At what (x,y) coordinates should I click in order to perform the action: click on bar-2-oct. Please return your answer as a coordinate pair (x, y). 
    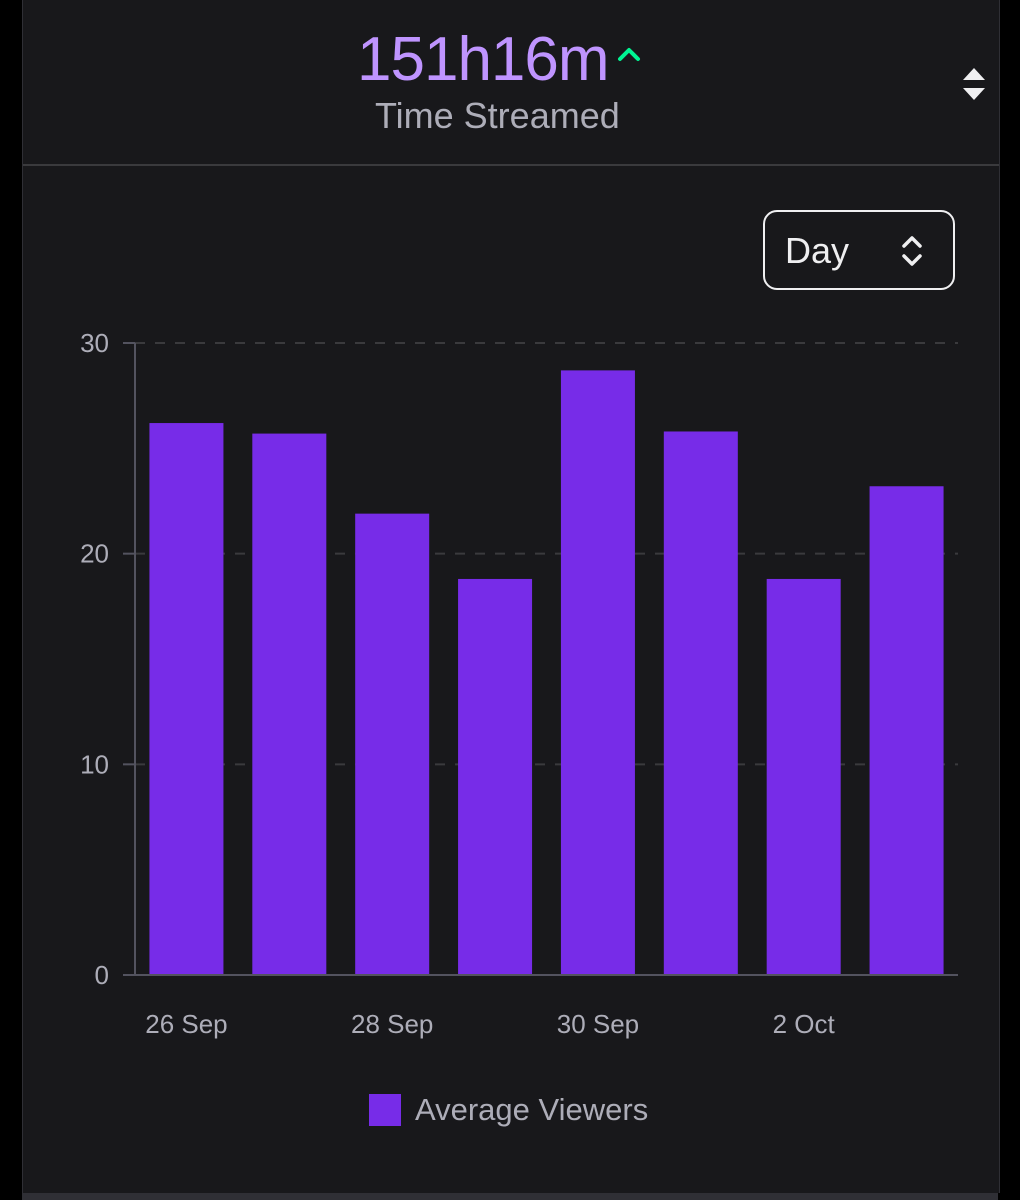
    Looking at the image, I should click on (803, 776).